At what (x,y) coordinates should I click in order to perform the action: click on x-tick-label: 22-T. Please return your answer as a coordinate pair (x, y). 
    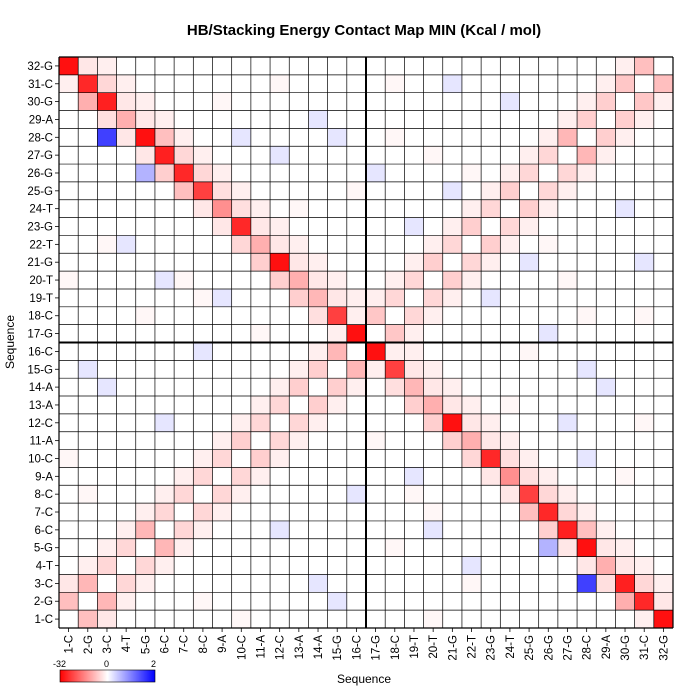
    Looking at the image, I should click on (473, 647).